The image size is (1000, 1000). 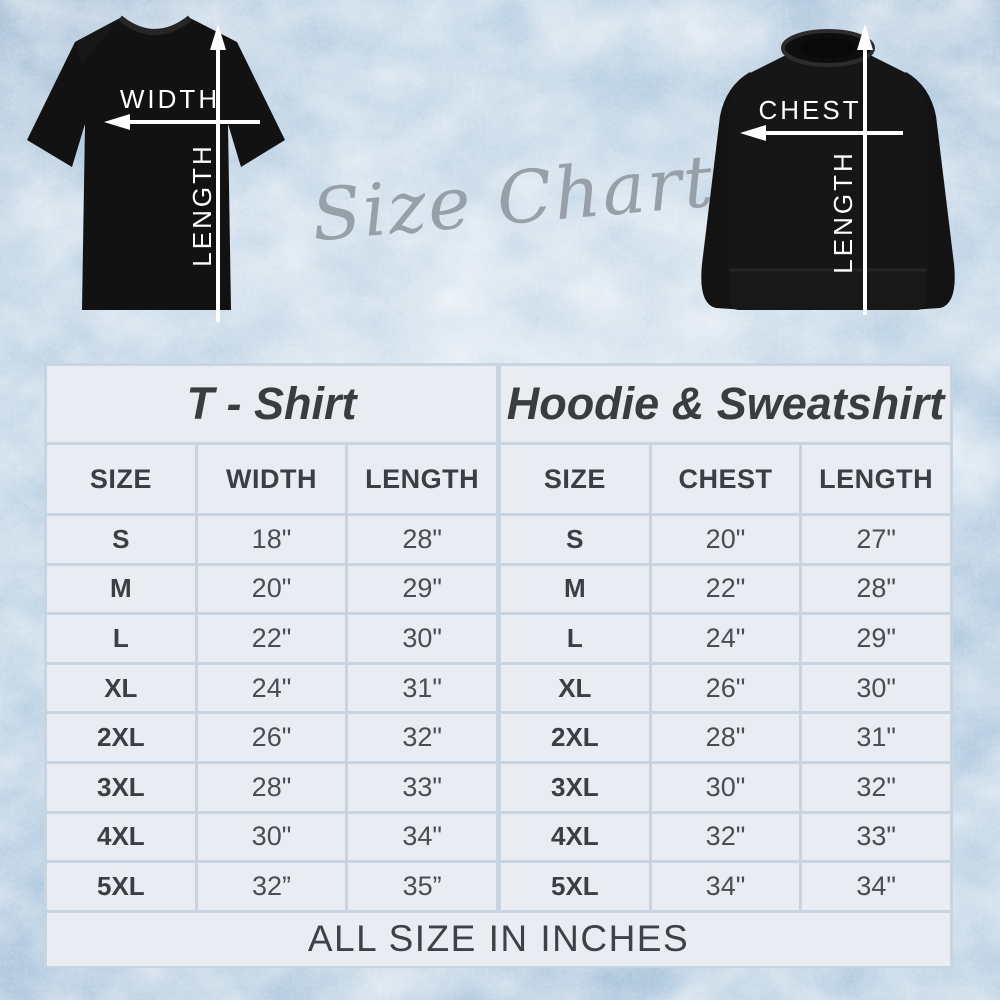 What do you see at coordinates (828, 48) in the screenshot?
I see `sweatshirt-collar-inner` at bounding box center [828, 48].